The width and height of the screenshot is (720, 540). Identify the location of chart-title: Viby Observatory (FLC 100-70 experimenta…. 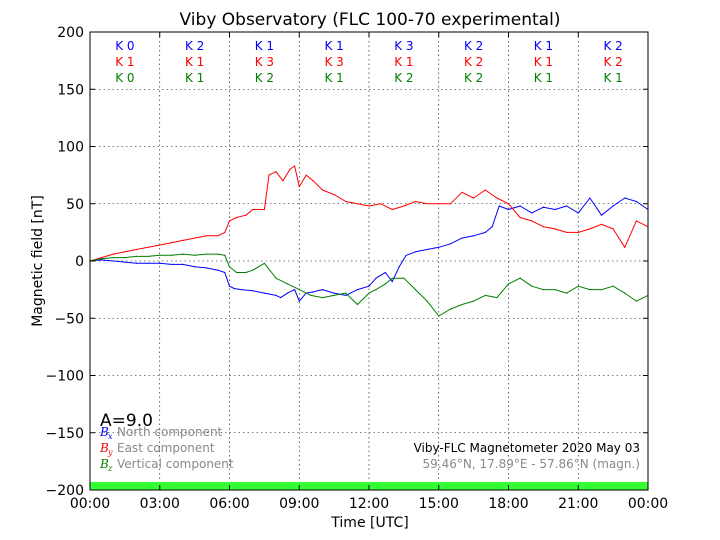
(370, 20).